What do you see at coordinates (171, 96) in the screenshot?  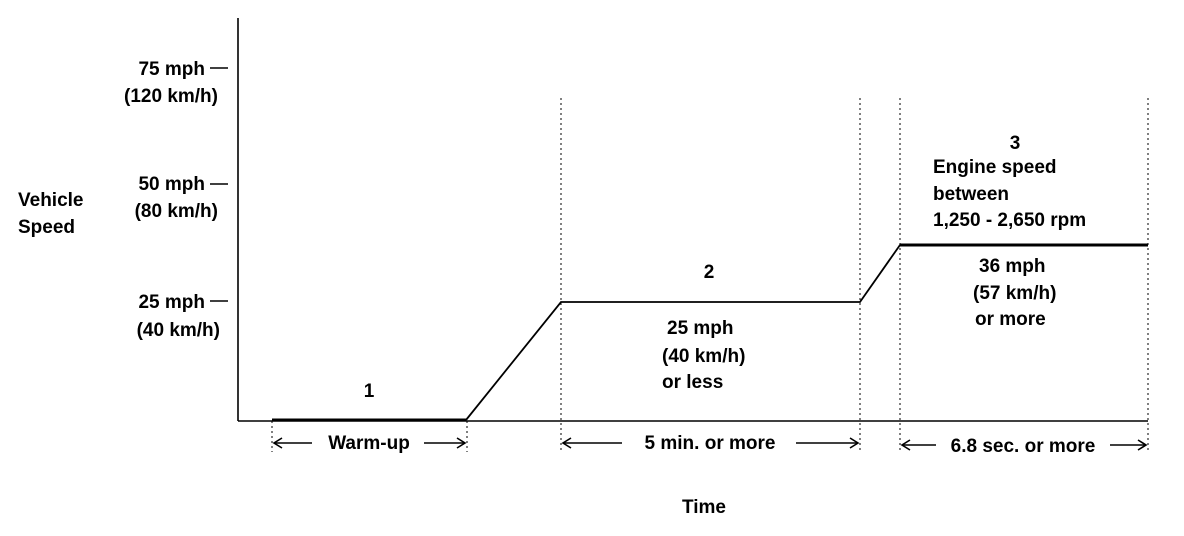 I see `tick-label-120-kmh: (120 km/h)` at bounding box center [171, 96].